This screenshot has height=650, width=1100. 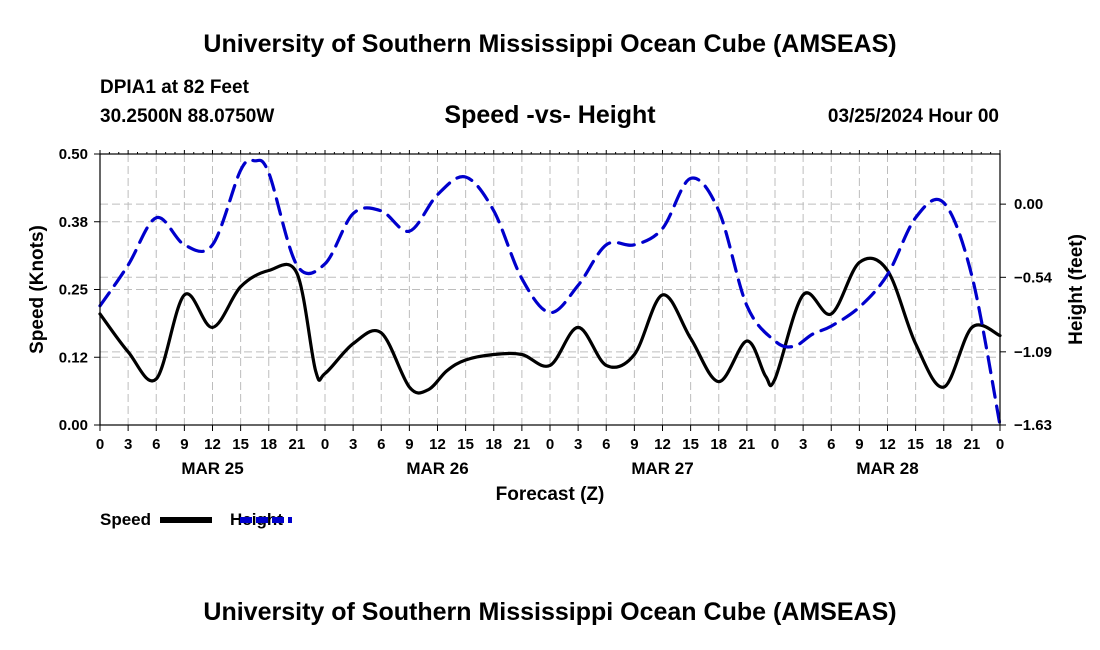 What do you see at coordinates (662, 468) in the screenshot?
I see `day-label: MAR 27` at bounding box center [662, 468].